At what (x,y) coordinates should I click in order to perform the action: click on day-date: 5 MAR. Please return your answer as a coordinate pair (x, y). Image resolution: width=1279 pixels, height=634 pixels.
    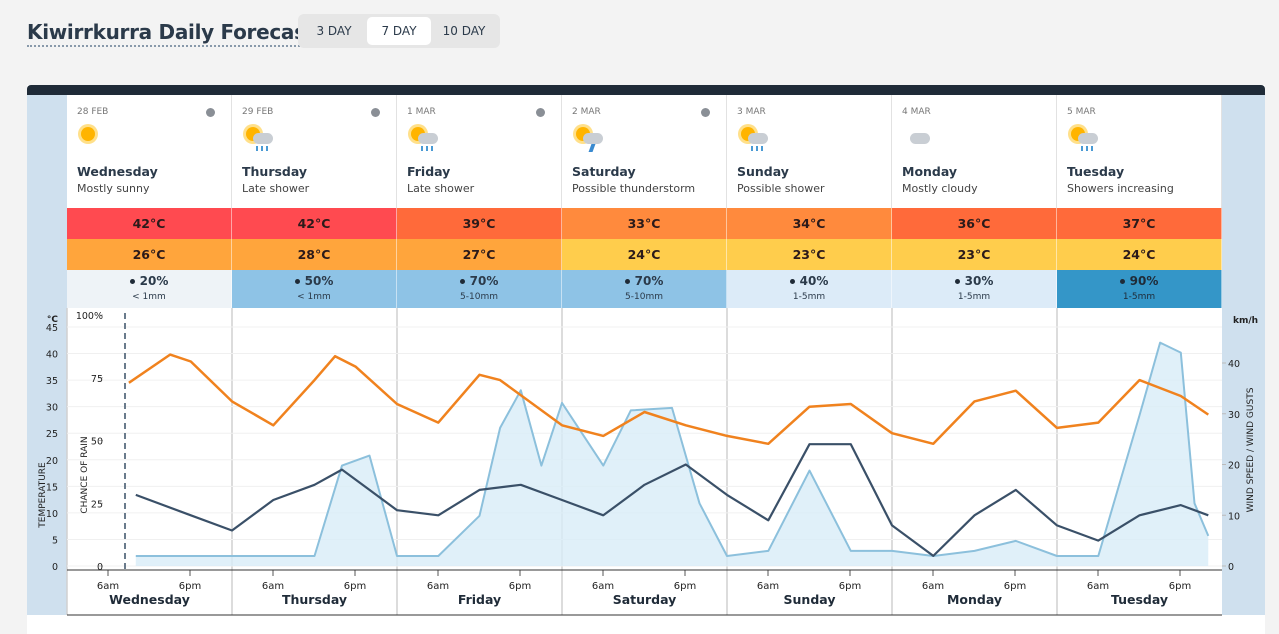
    Looking at the image, I should click on (1081, 112).